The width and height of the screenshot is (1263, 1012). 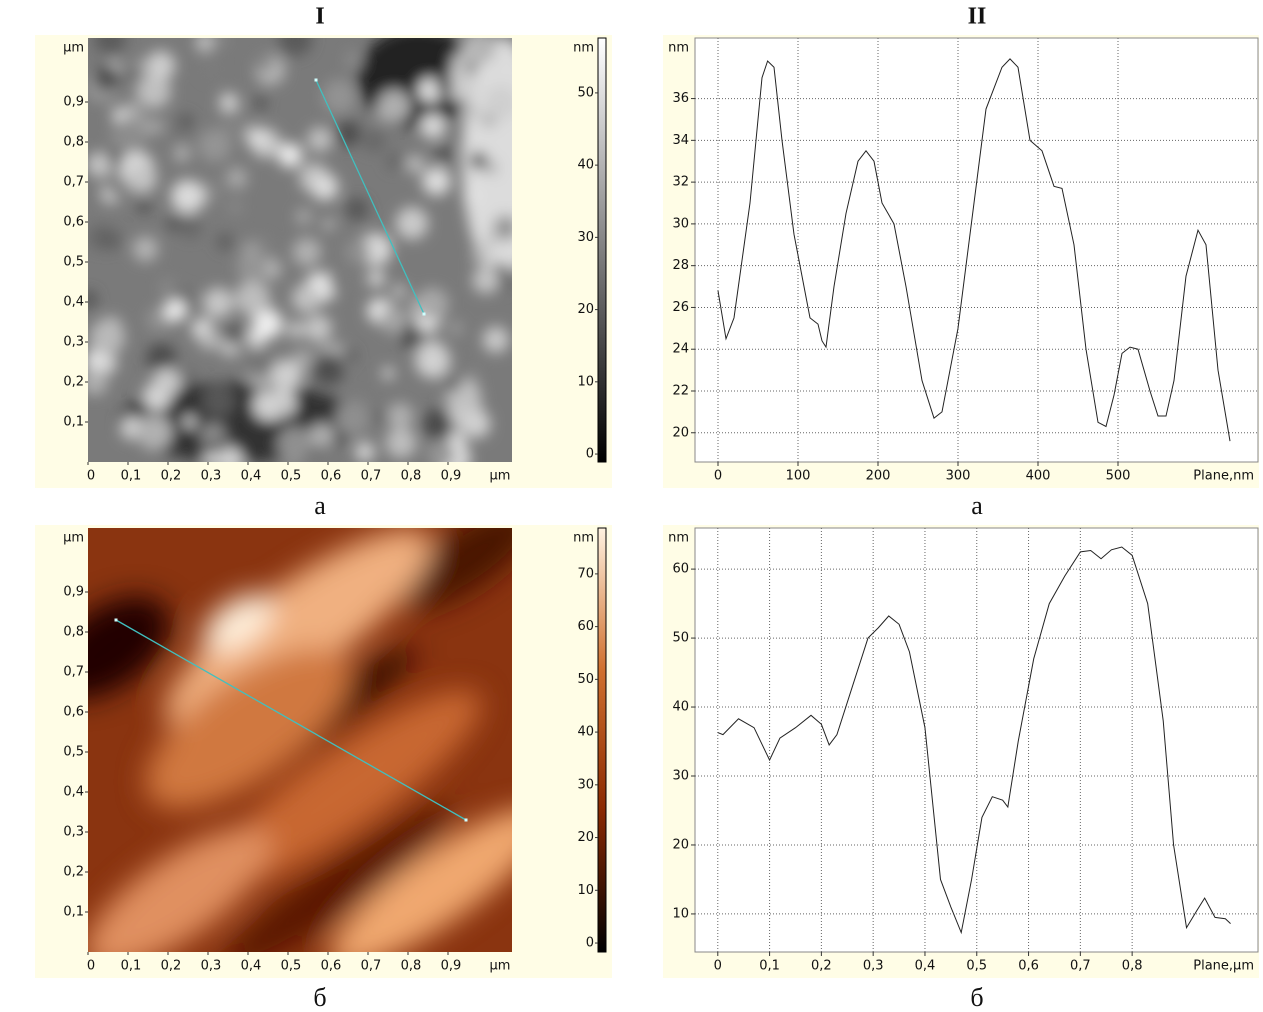 What do you see at coordinates (73, 752) in the screenshot?
I see `y-tick-label: 0,5` at bounding box center [73, 752].